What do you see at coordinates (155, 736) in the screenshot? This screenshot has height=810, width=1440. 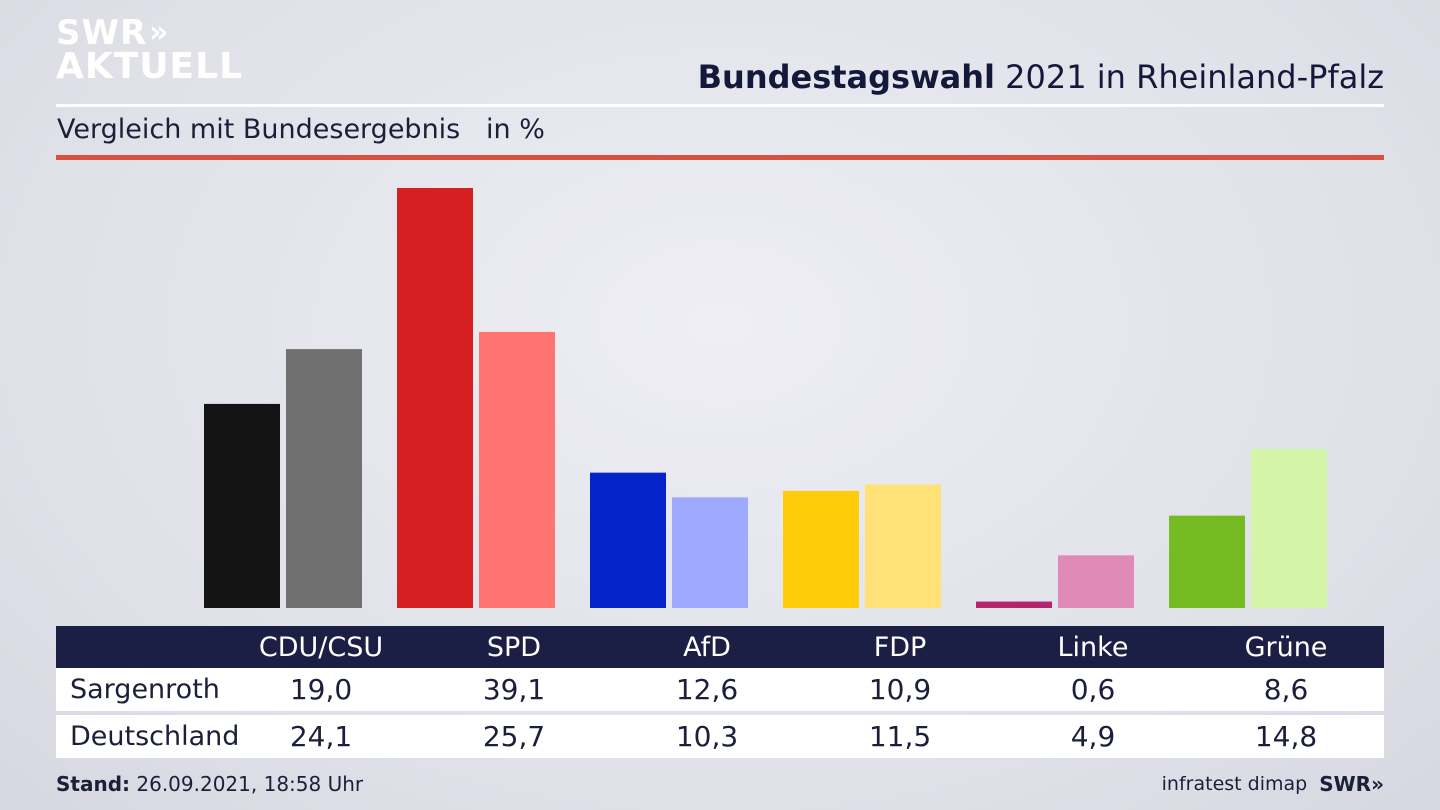 I see `row-label: Deutschland` at bounding box center [155, 736].